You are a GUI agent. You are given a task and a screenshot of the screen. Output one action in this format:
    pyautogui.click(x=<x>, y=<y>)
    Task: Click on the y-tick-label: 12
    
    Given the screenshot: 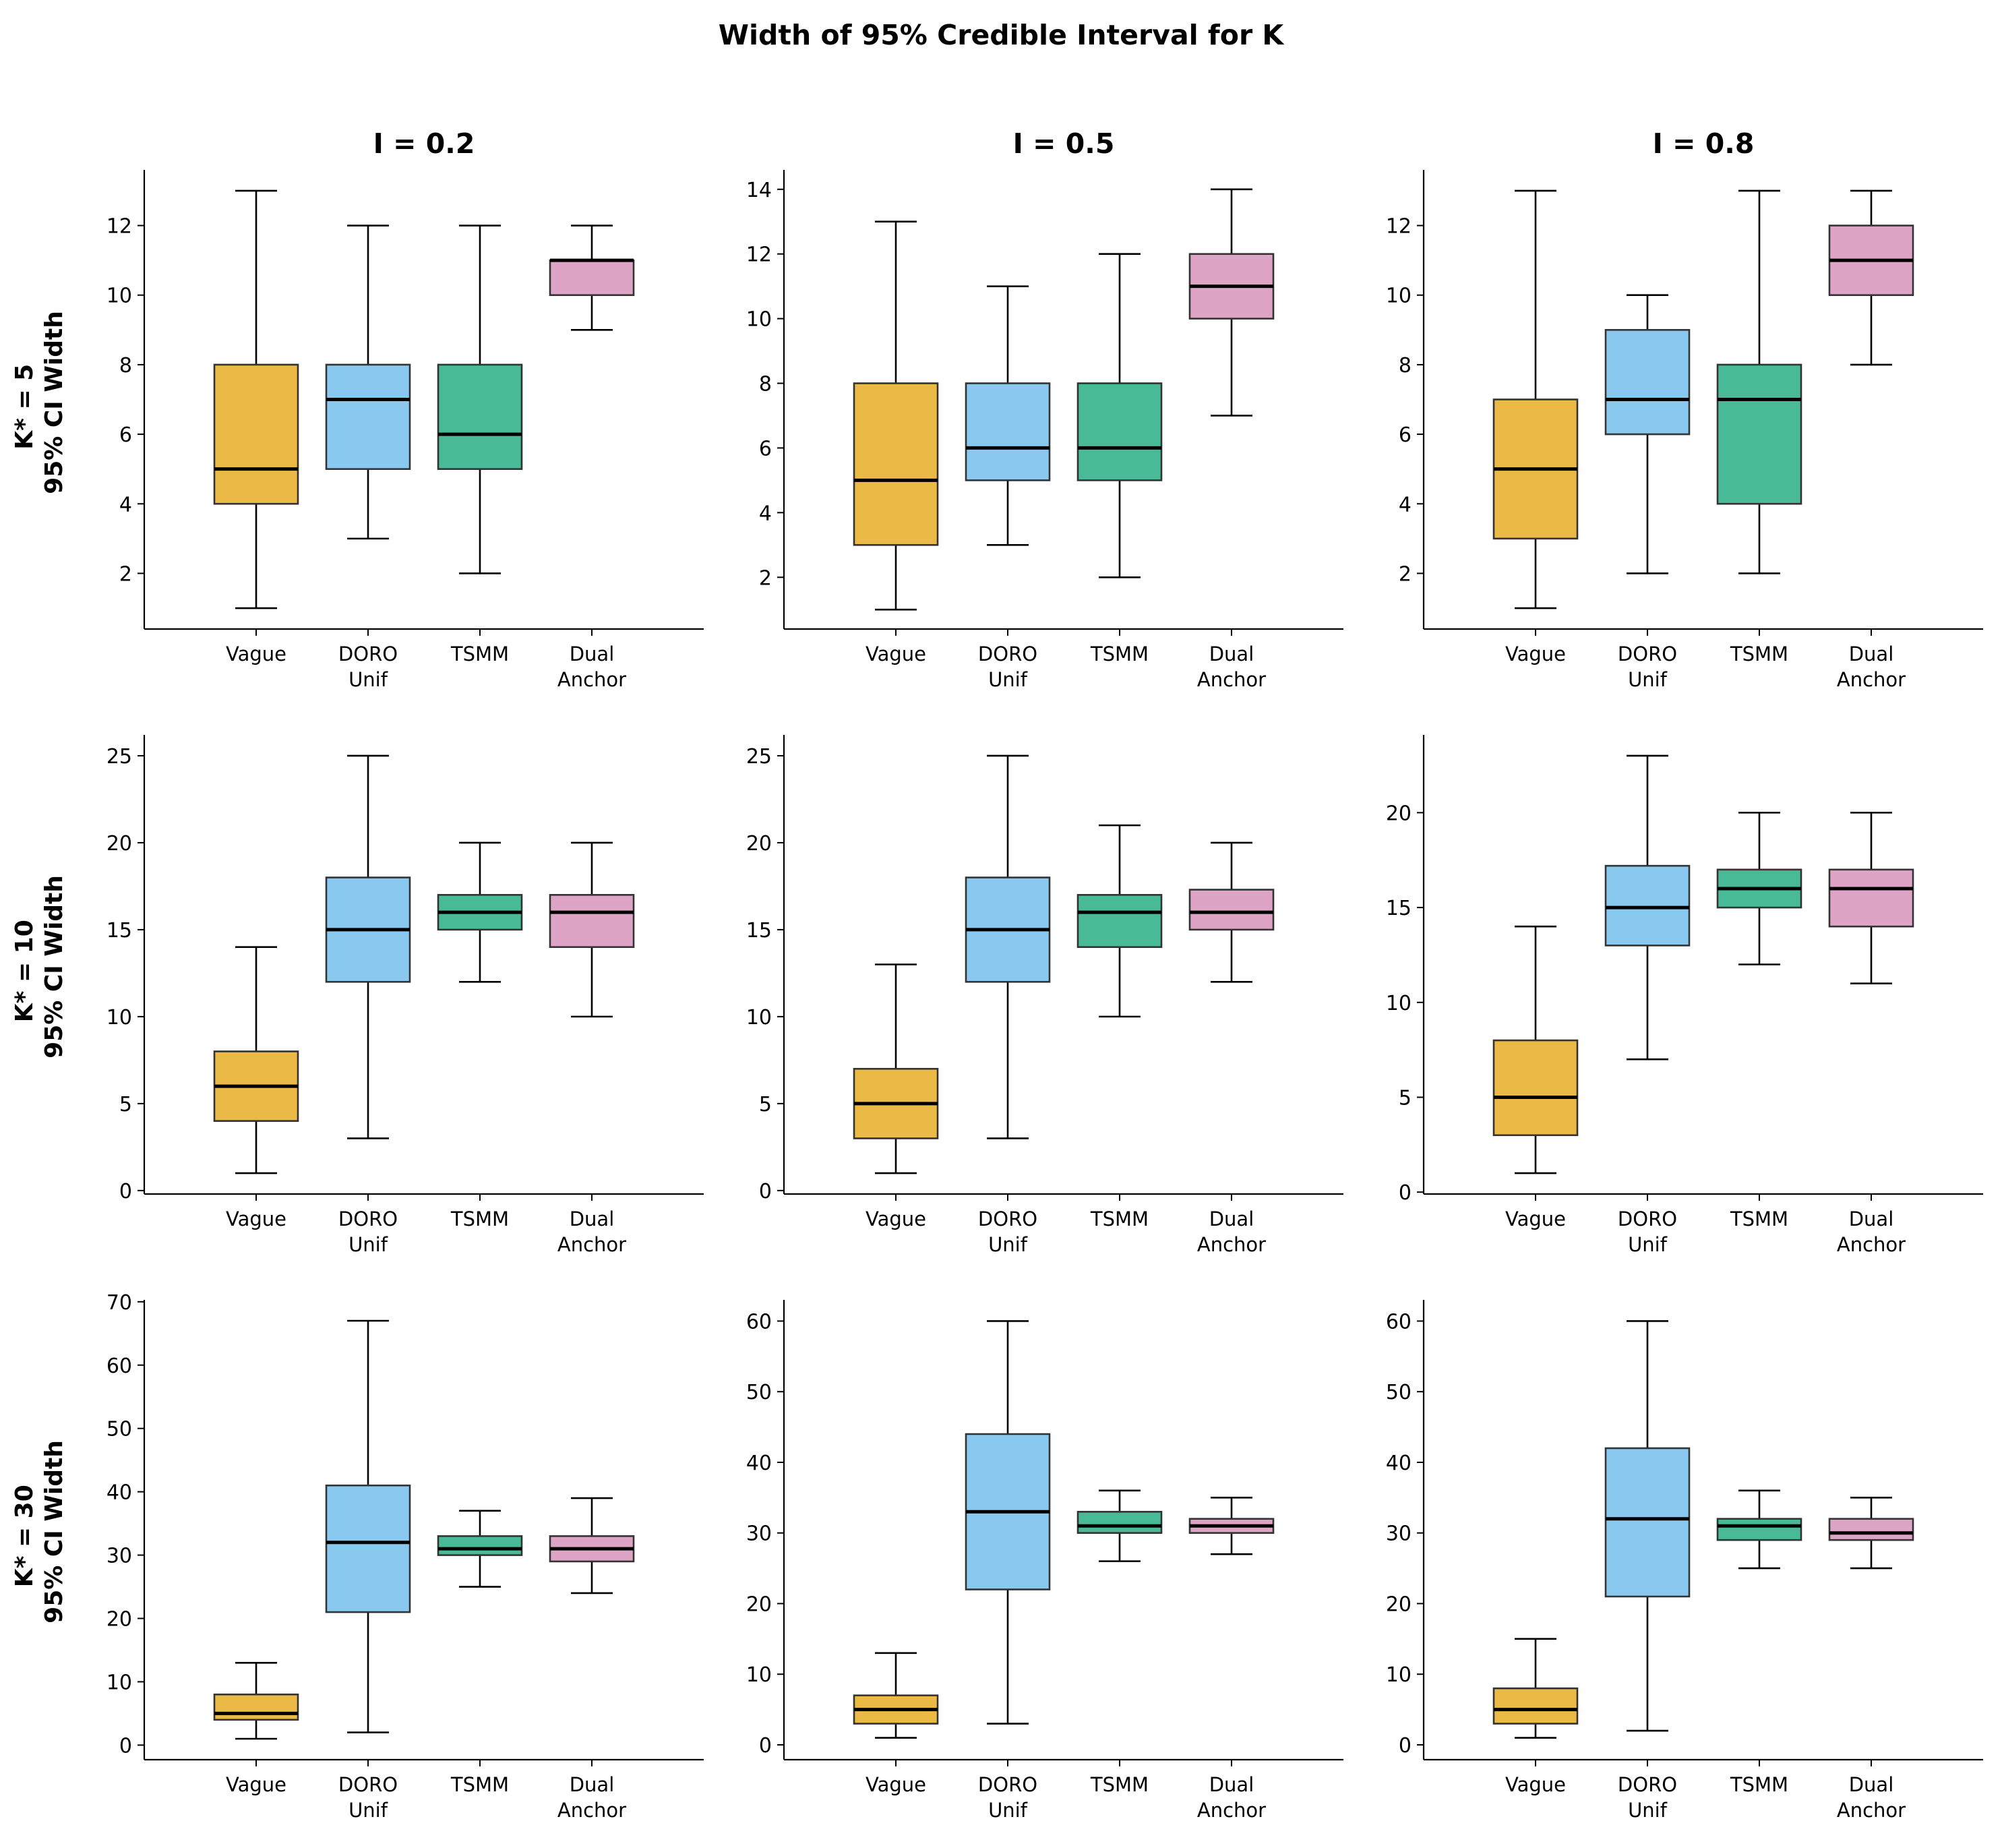 What is the action you would take?
    pyautogui.click(x=119, y=227)
    